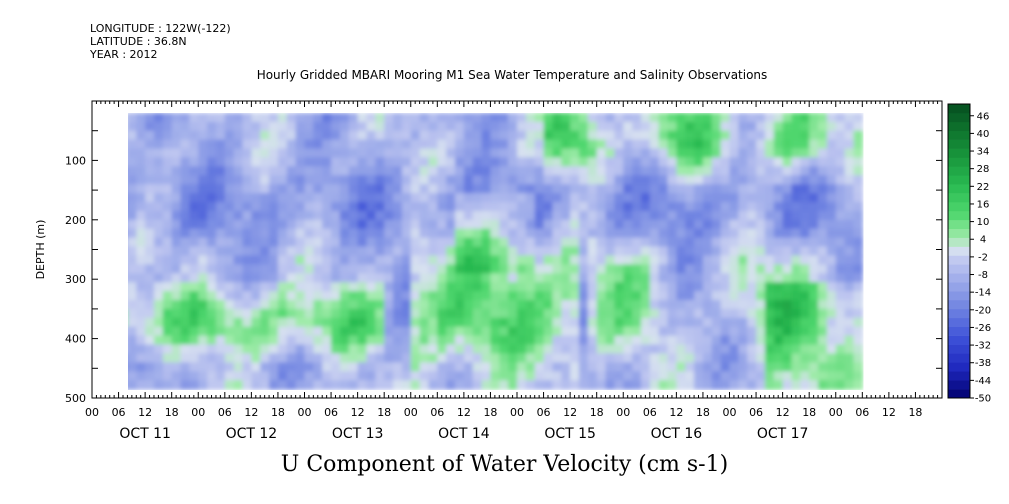 The height and width of the screenshot is (504, 1009). What do you see at coordinates (172, 412) in the screenshot?
I see `x-hour-tick-label: 18` at bounding box center [172, 412].